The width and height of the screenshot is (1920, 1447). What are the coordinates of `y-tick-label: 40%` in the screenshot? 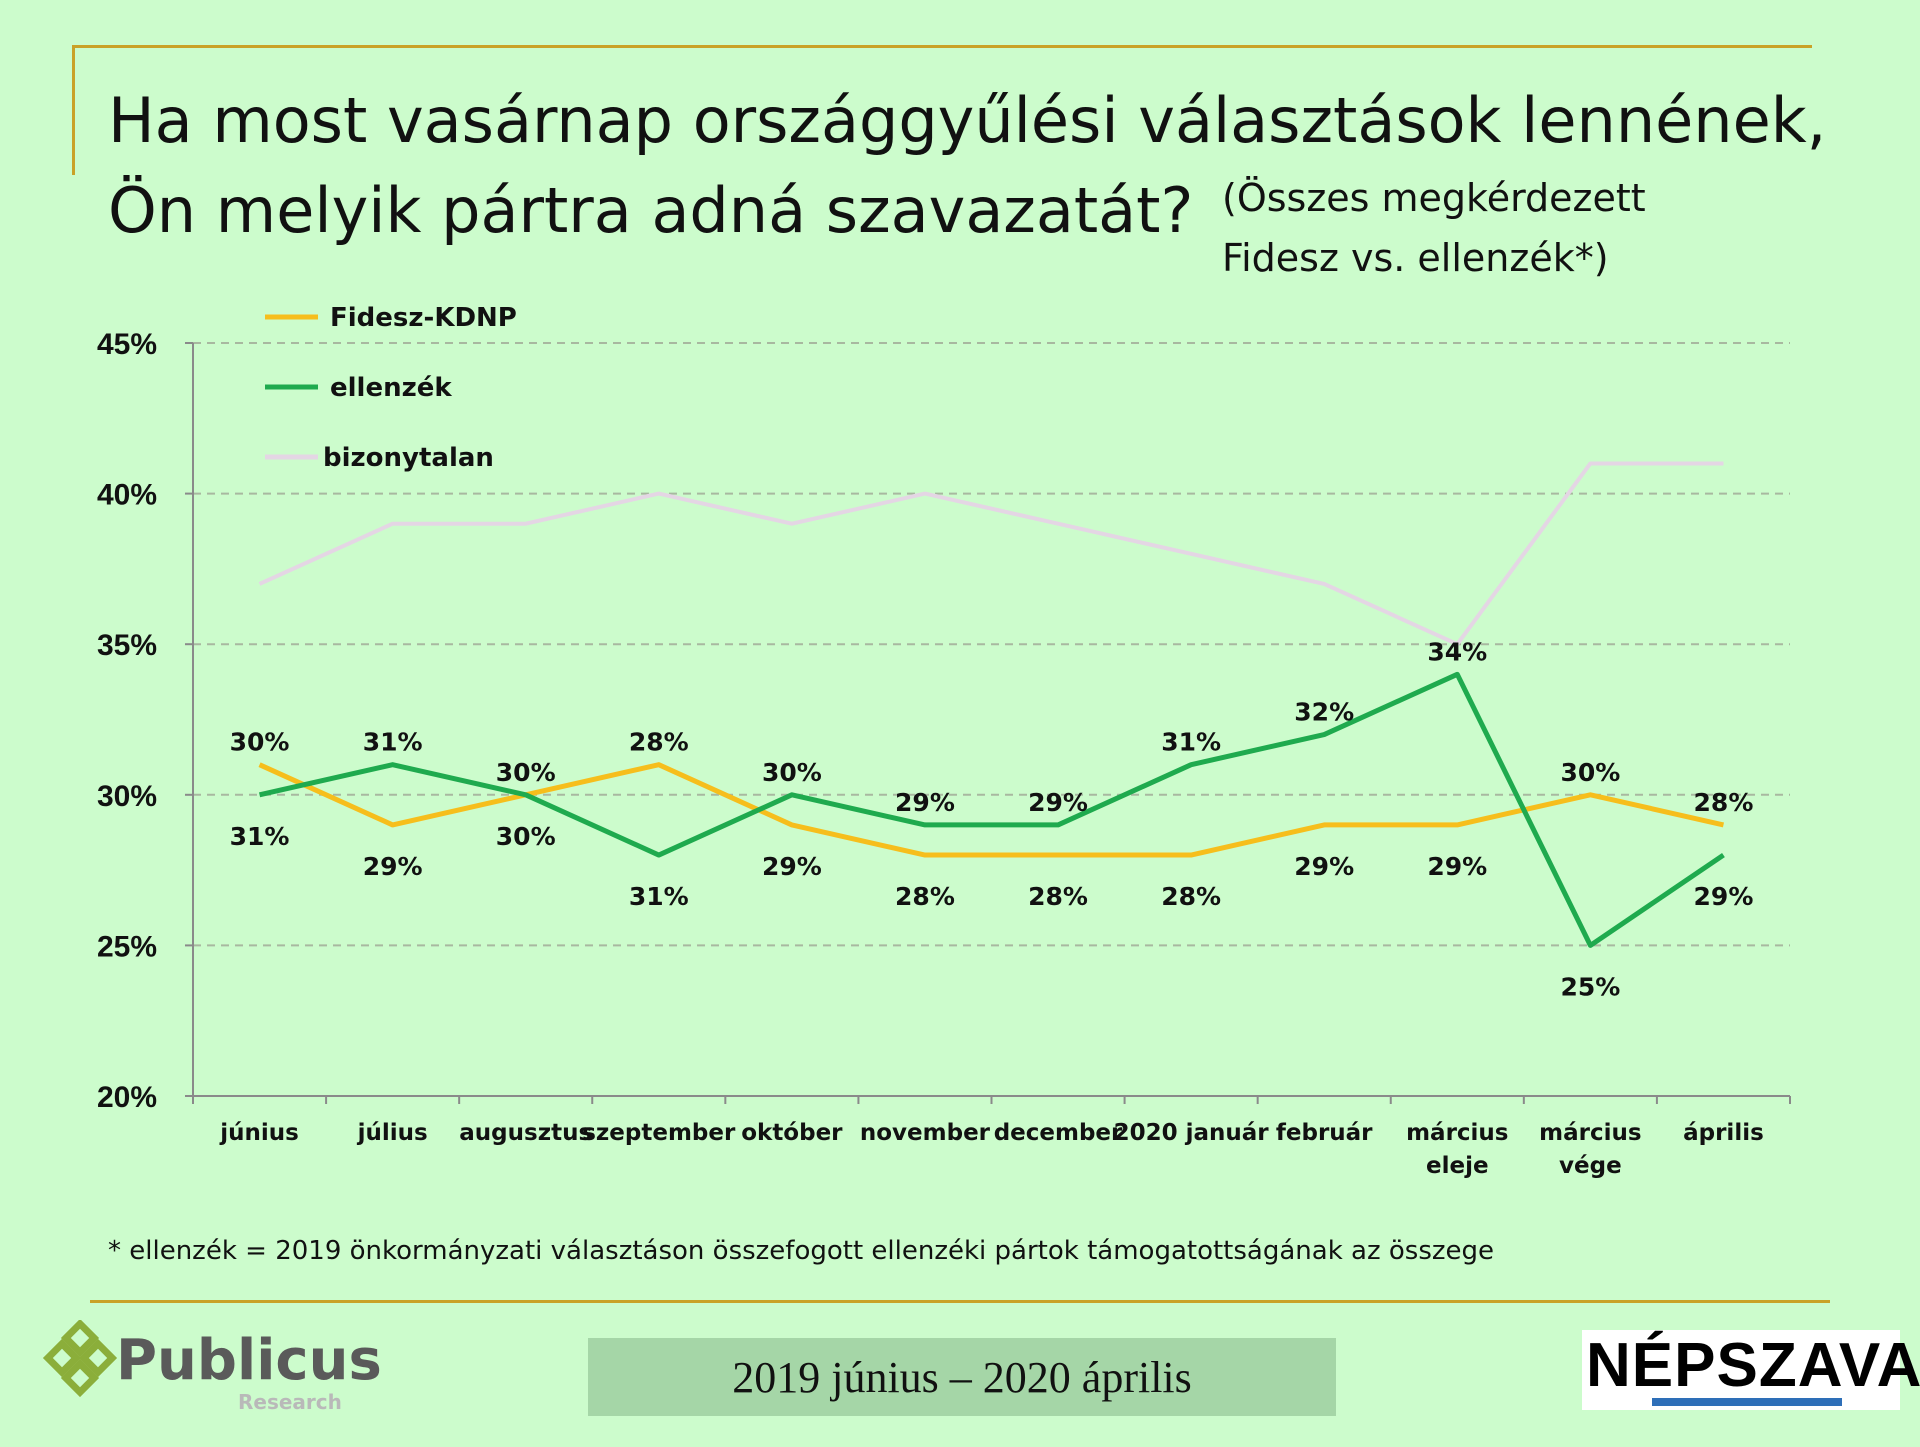 It's located at (127, 495).